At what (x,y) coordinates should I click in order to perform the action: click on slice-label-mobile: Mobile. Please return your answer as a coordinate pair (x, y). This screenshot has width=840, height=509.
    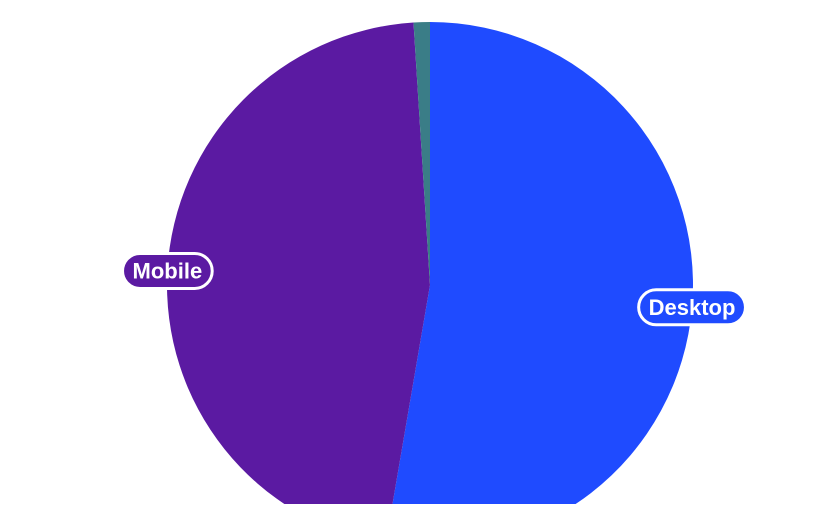
    Looking at the image, I should click on (168, 270).